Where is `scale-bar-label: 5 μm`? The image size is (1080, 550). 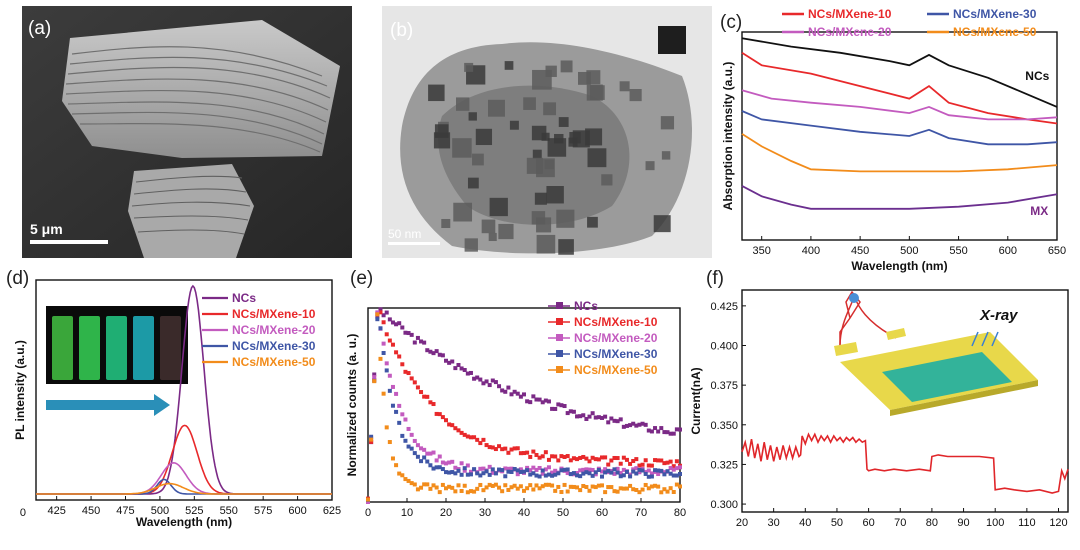 scale-bar-label: 5 μm is located at coordinates (46, 229).